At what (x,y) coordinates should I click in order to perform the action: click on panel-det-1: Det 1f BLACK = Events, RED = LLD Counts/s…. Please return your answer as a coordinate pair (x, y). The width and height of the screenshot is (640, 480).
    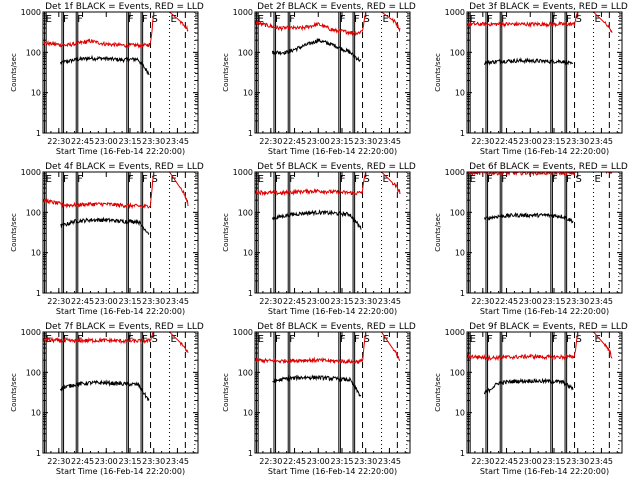
    Looking at the image, I should click on (107, 79).